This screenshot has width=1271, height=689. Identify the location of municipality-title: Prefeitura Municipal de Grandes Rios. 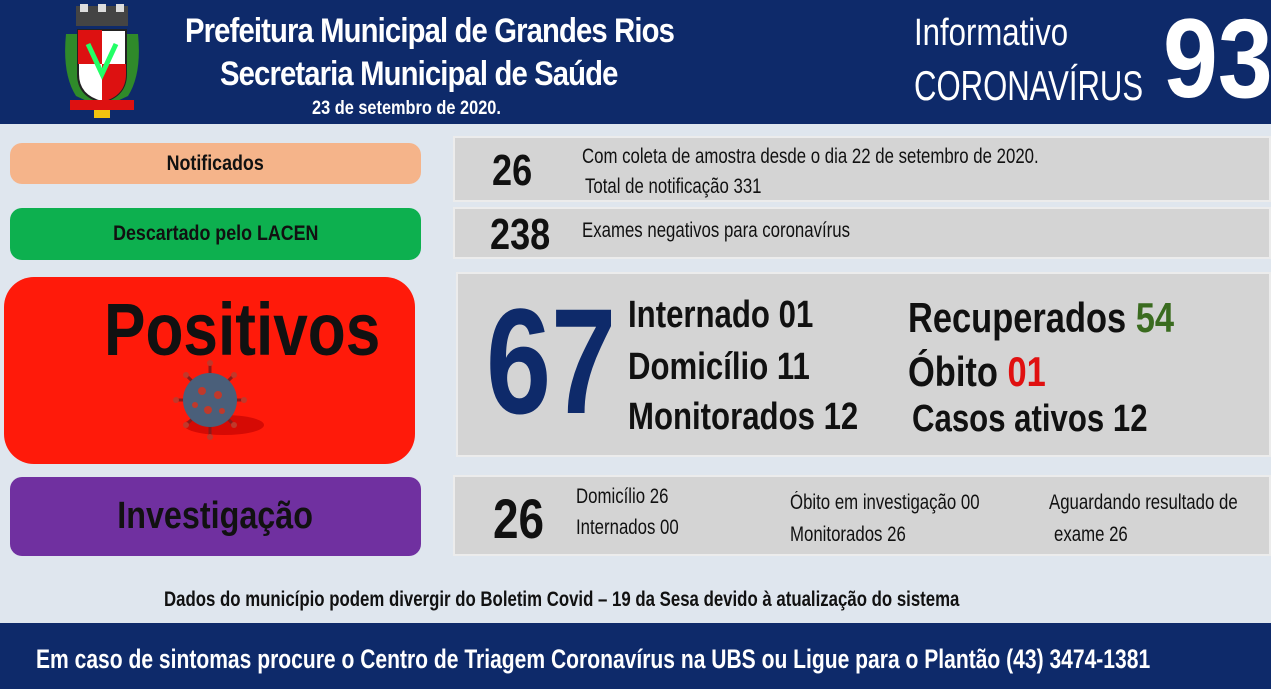
(430, 31).